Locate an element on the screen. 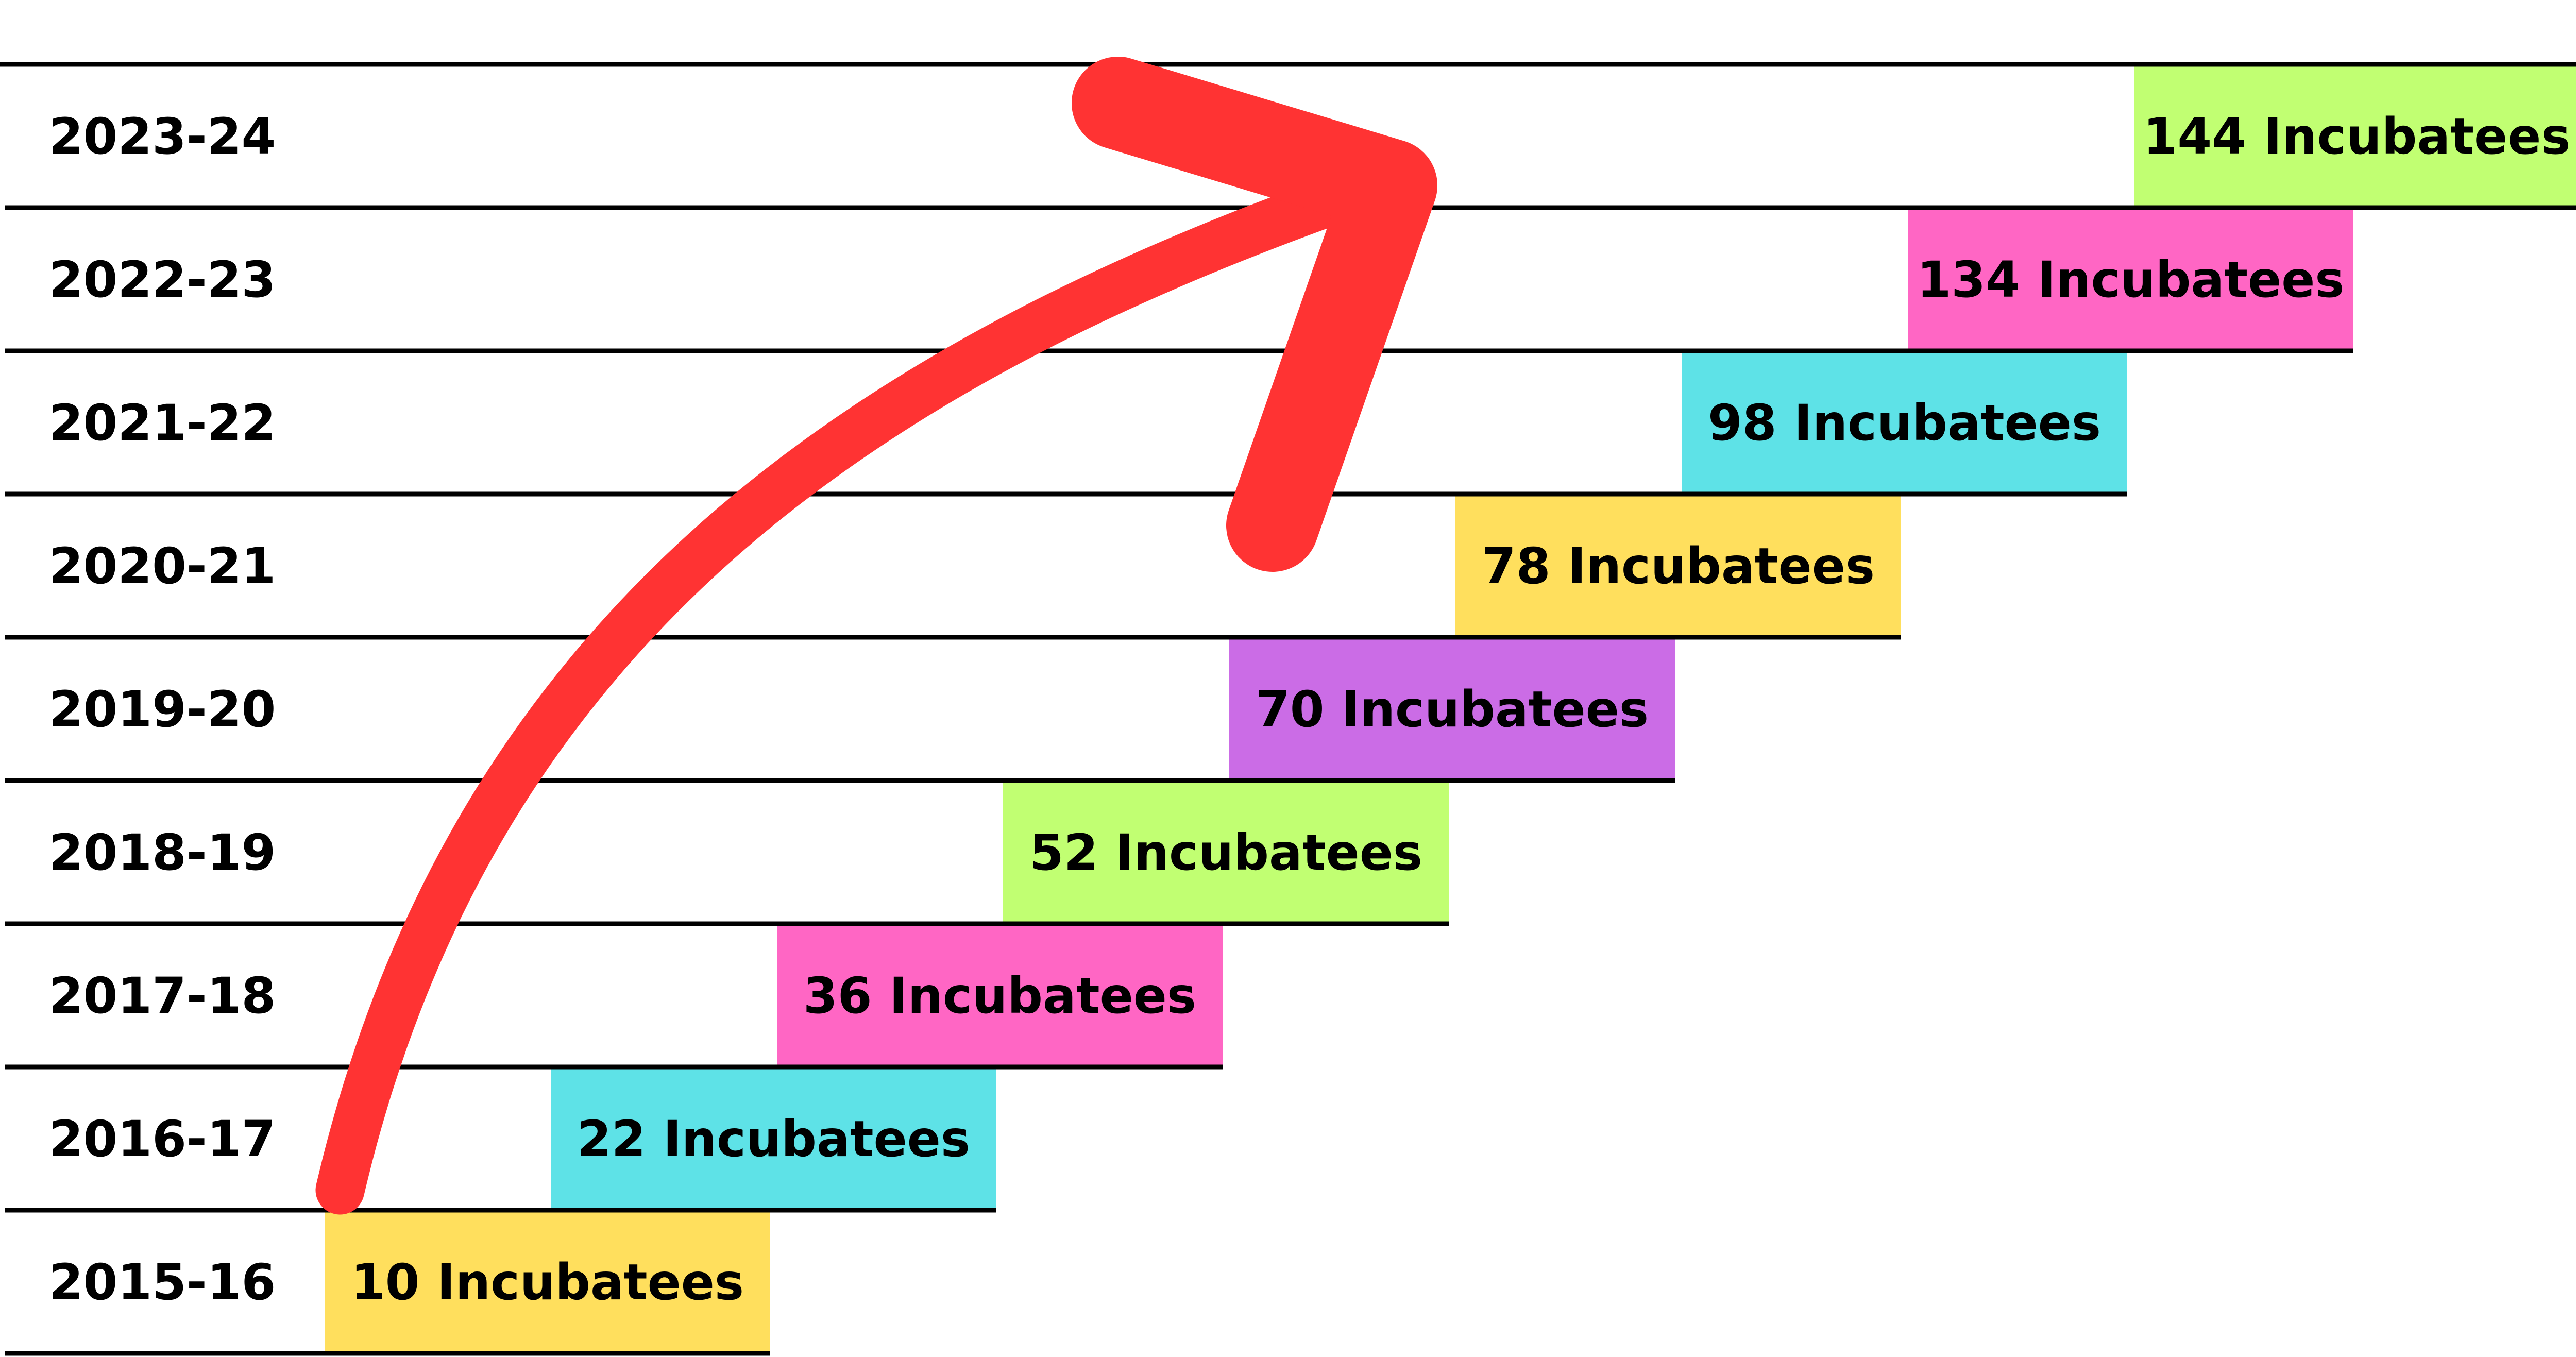  bar-label-2015-16: 10 Incubatees is located at coordinates (548, 1282).